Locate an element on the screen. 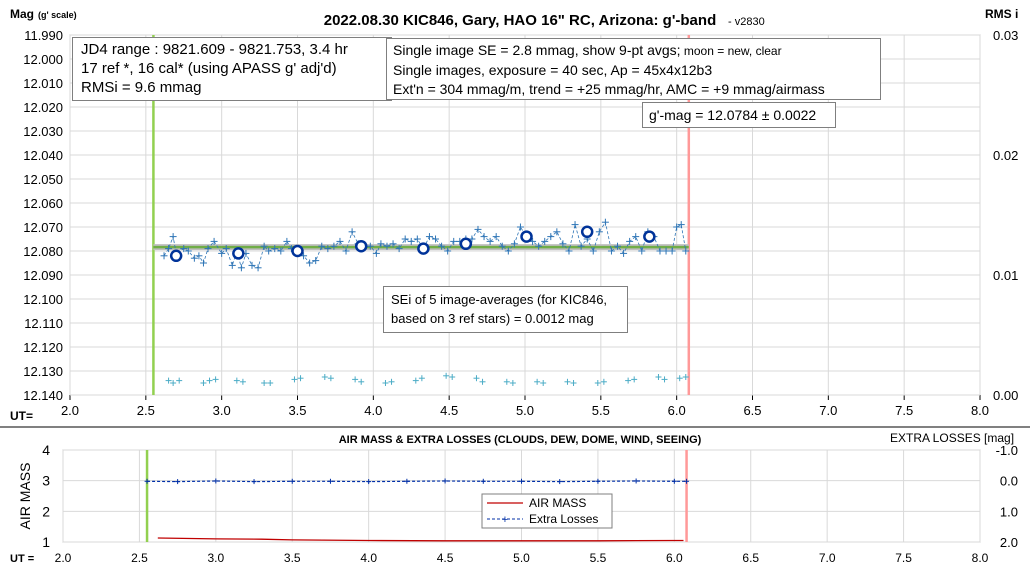 Image resolution: width=1030 pixels, height=567 pixels. bottom-x-tick-label: 8.0 is located at coordinates (980, 558).